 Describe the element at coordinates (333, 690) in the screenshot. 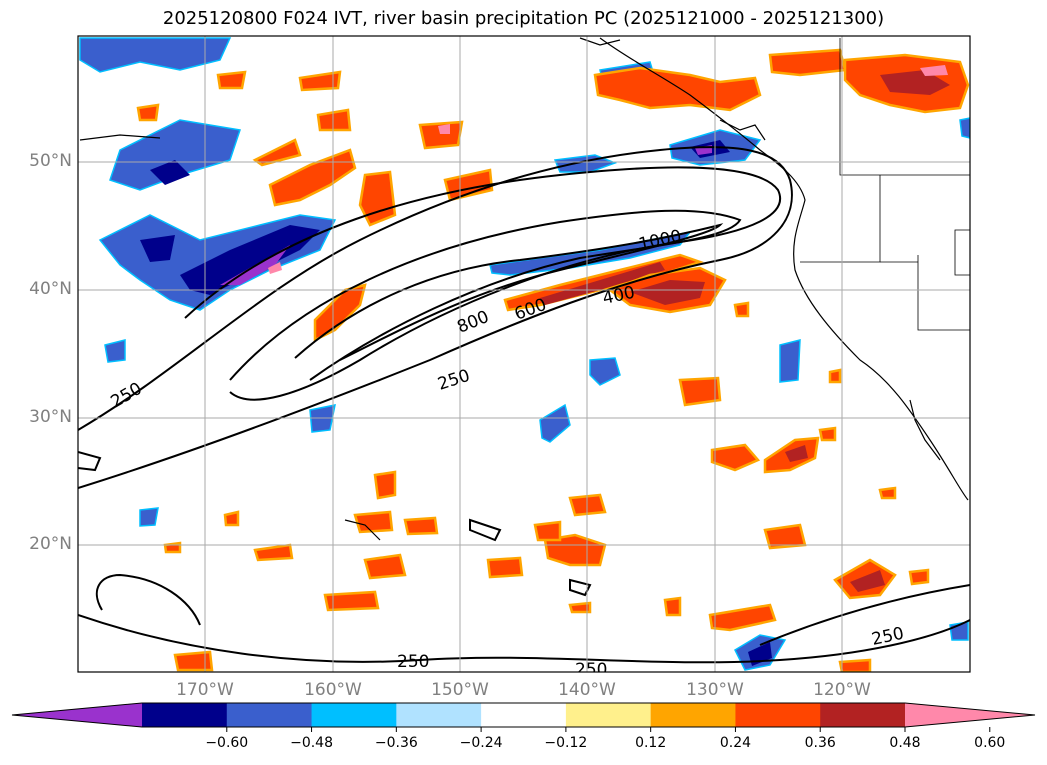

I see `lon-label-160w: 160°W` at that location.